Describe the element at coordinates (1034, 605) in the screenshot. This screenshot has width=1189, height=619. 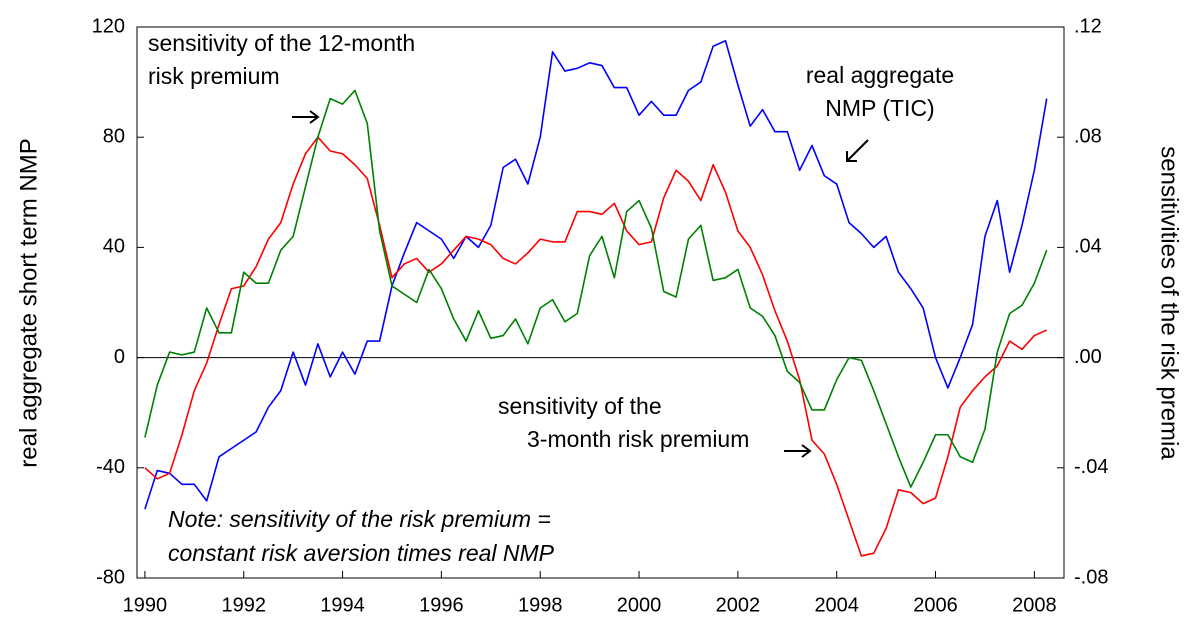
I see `x-tick-label: 2008` at that location.